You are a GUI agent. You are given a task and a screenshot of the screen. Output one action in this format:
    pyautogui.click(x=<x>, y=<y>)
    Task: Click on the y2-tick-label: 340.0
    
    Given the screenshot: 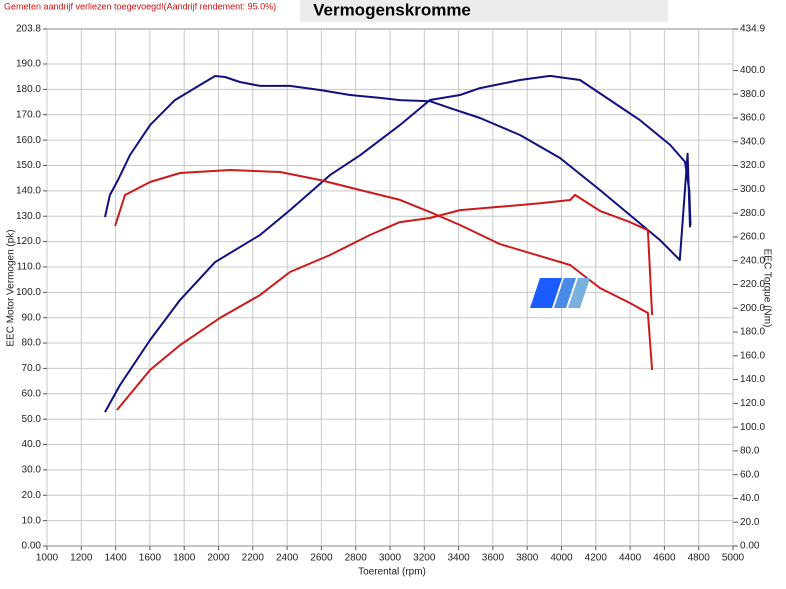 What is the action you would take?
    pyautogui.click(x=752, y=141)
    